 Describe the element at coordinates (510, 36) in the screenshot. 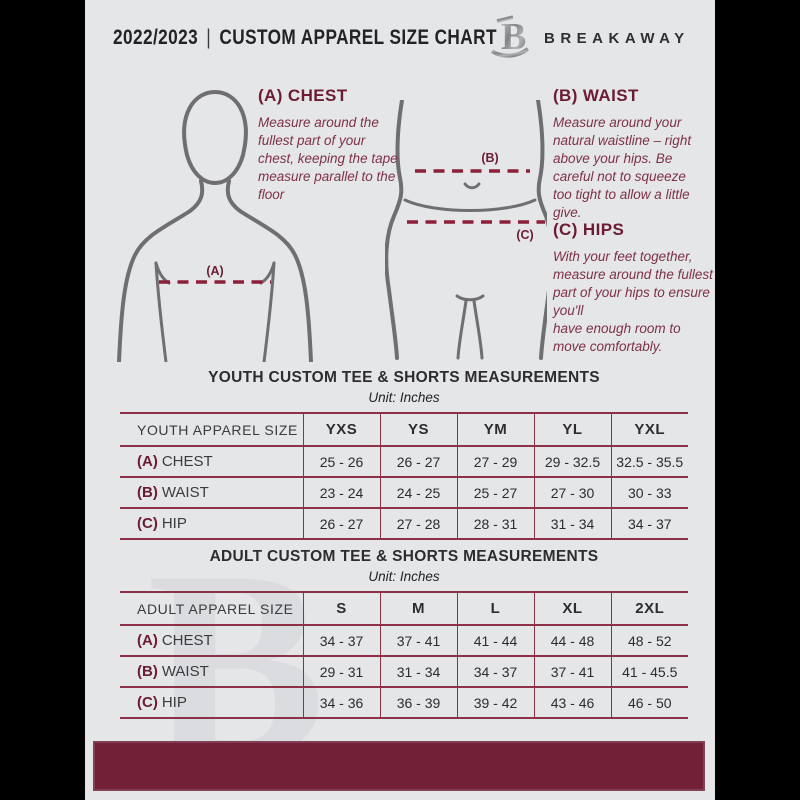

I see `breakaway-b-logo-icon: B` at that location.